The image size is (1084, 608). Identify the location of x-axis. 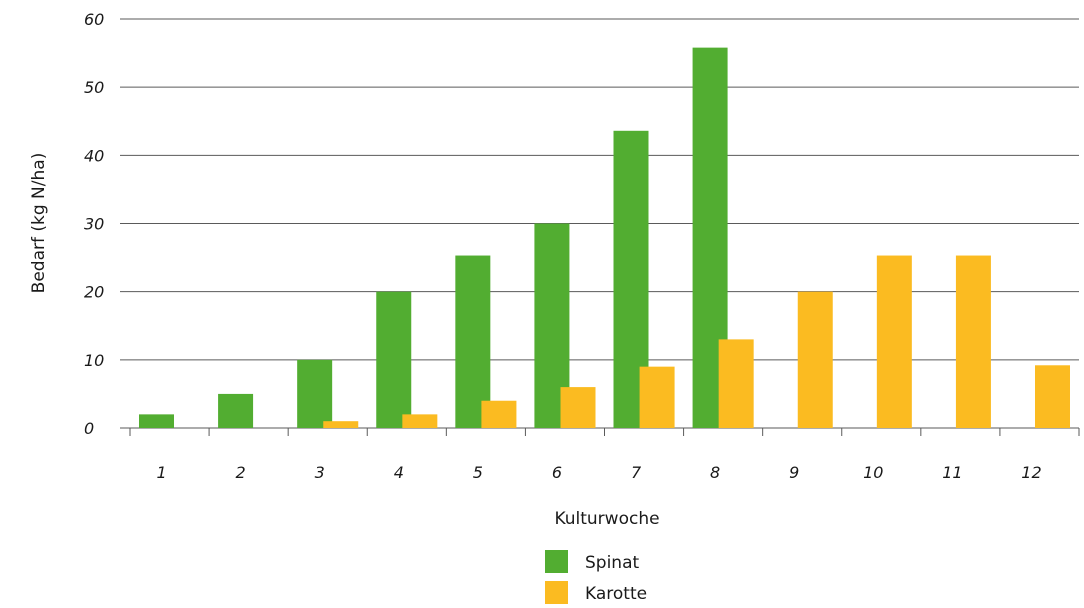
(604, 432).